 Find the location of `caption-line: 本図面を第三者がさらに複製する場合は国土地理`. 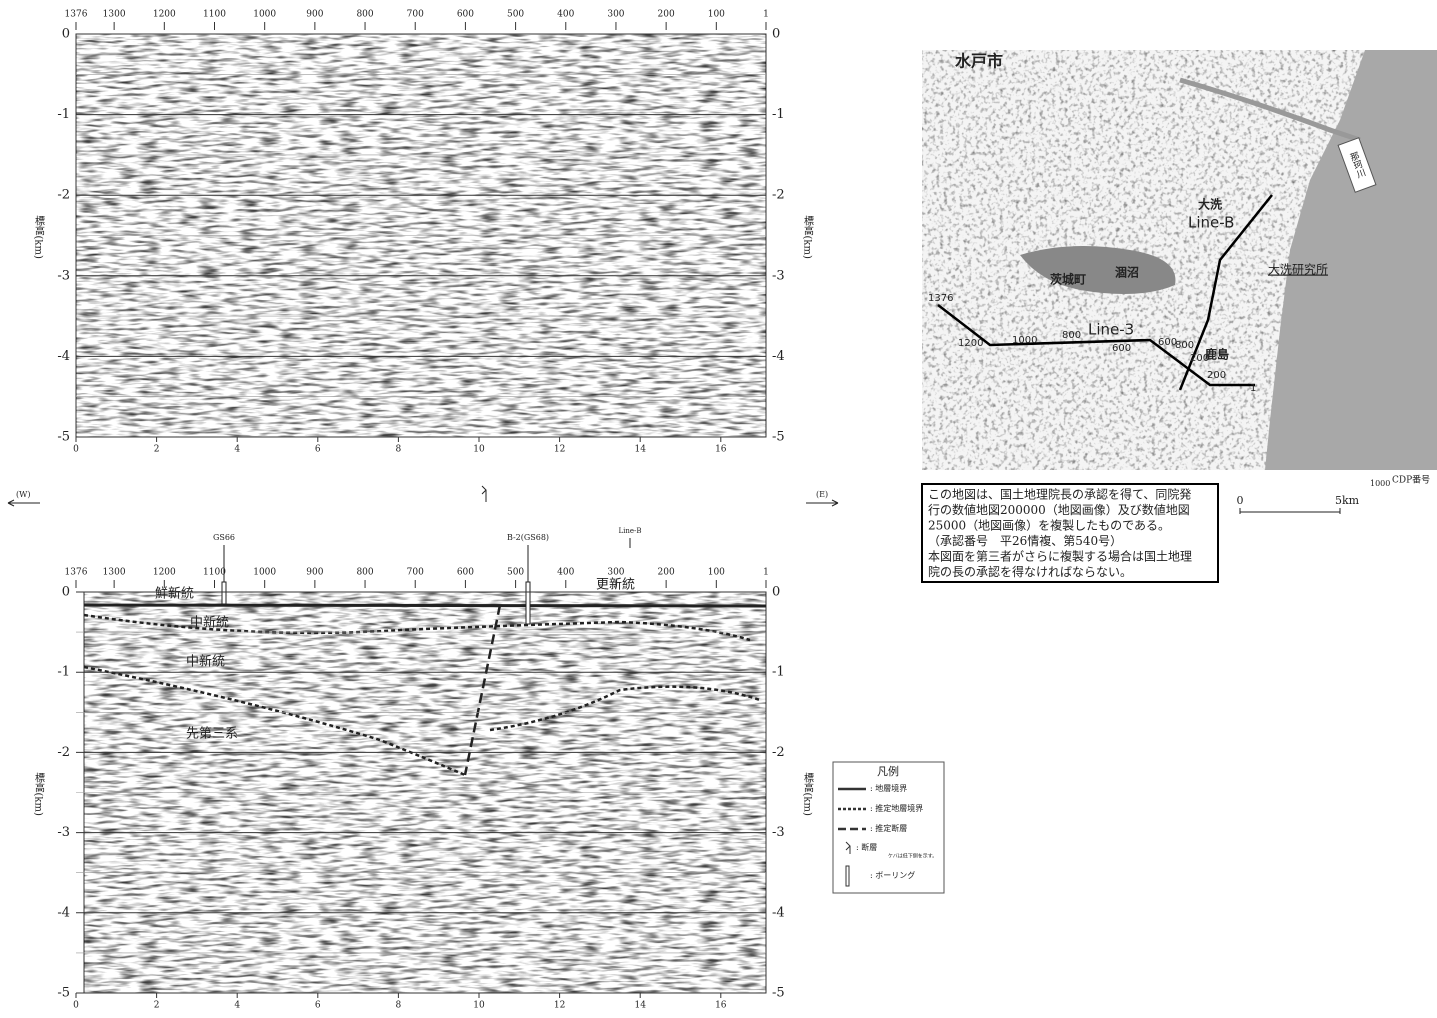

caption-line: 本図面を第三者がさらに複製する場合は国土地理 is located at coordinates (1060, 556).